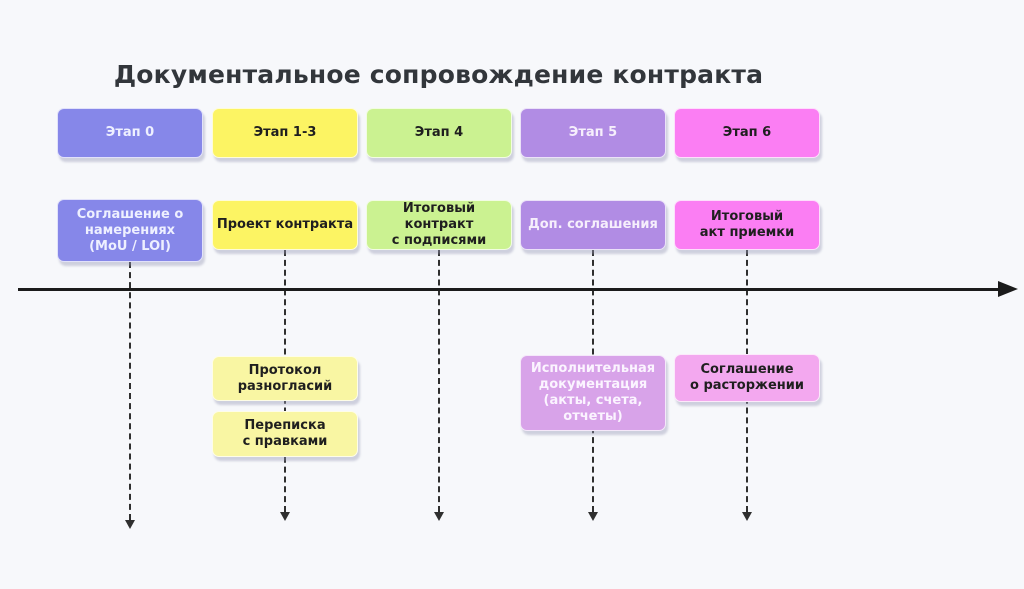 This screenshot has width=1024, height=589. What do you see at coordinates (593, 225) in the screenshot?
I see `doc-box-addendums: Доп. соглашения` at bounding box center [593, 225].